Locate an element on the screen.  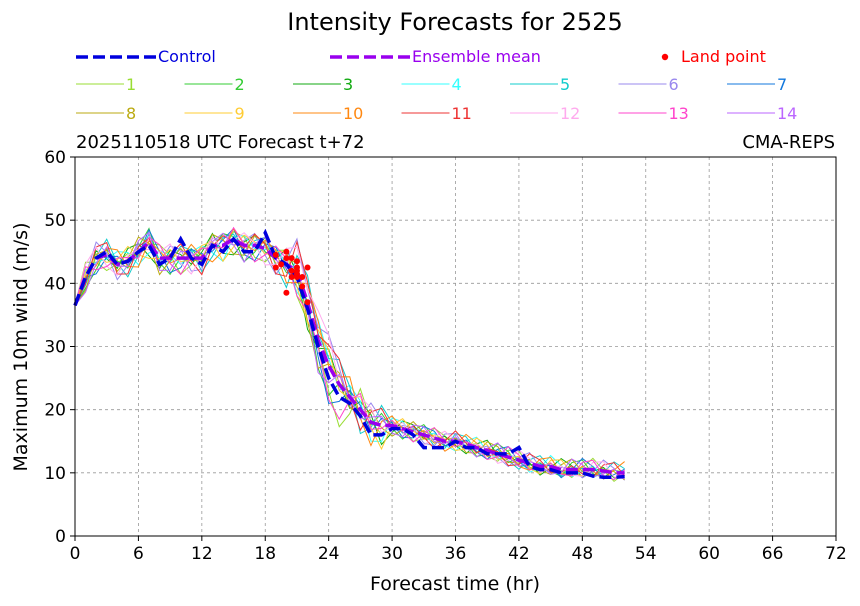
legend-member-label-4: 4 is located at coordinates (457, 84).